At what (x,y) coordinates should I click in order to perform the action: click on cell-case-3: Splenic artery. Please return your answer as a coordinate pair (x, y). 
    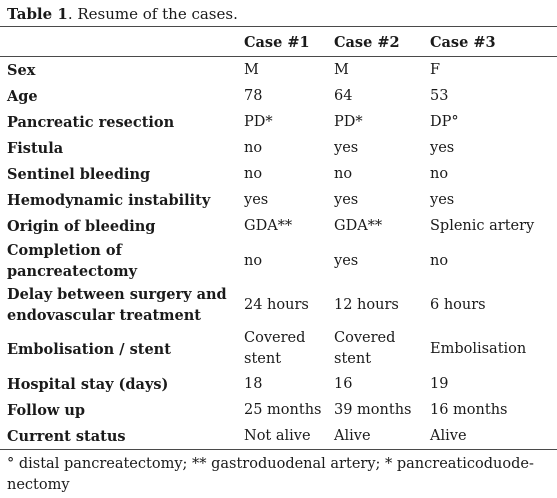
    Looking at the image, I should click on (482, 225).